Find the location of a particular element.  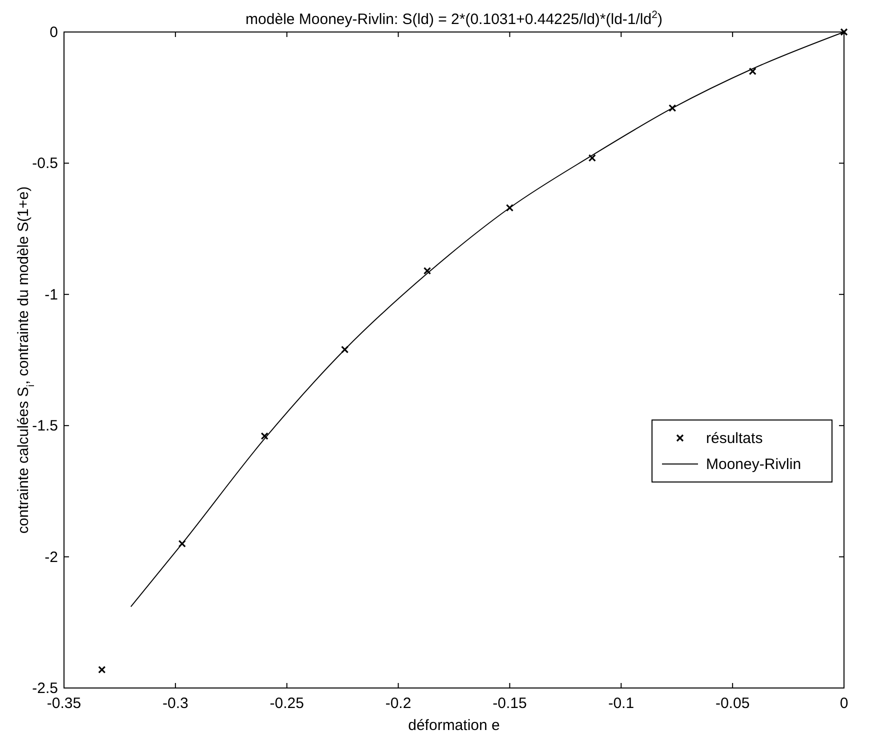

x-axis-title: déformation e is located at coordinates (454, 725).